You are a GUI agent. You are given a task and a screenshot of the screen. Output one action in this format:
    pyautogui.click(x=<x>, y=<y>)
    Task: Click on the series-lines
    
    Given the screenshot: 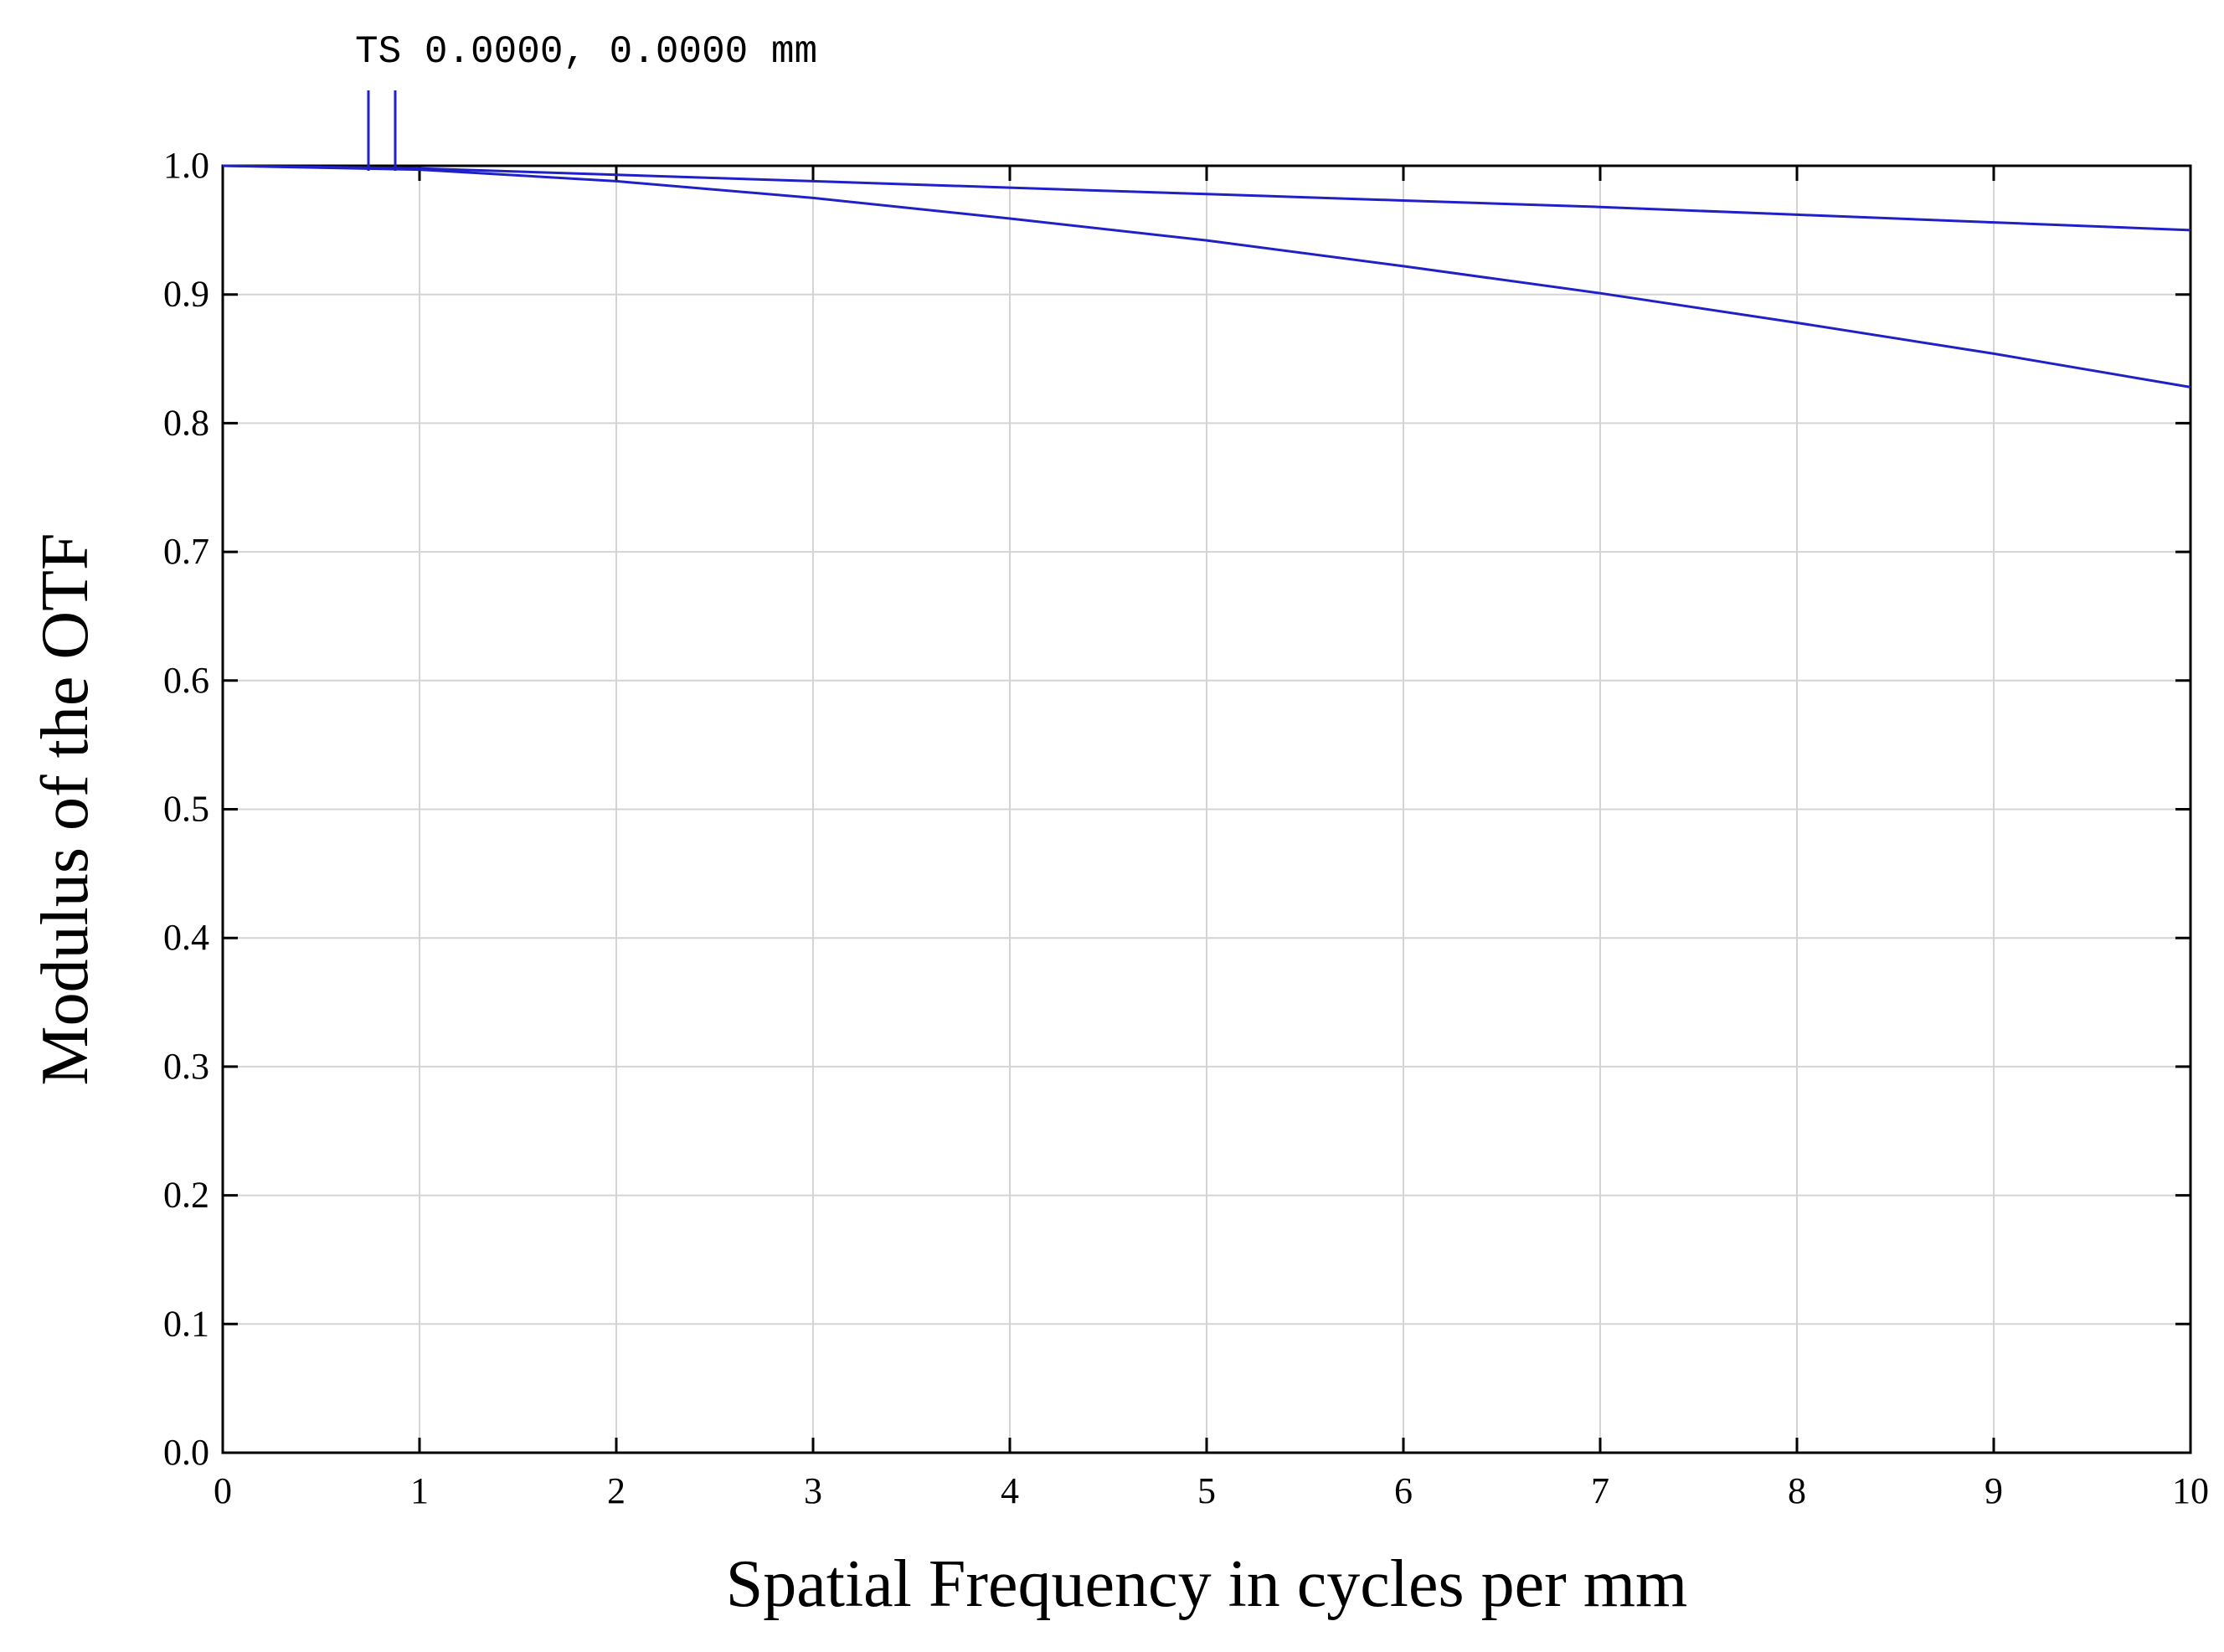 What is the action you would take?
    pyautogui.click(x=1206, y=276)
    